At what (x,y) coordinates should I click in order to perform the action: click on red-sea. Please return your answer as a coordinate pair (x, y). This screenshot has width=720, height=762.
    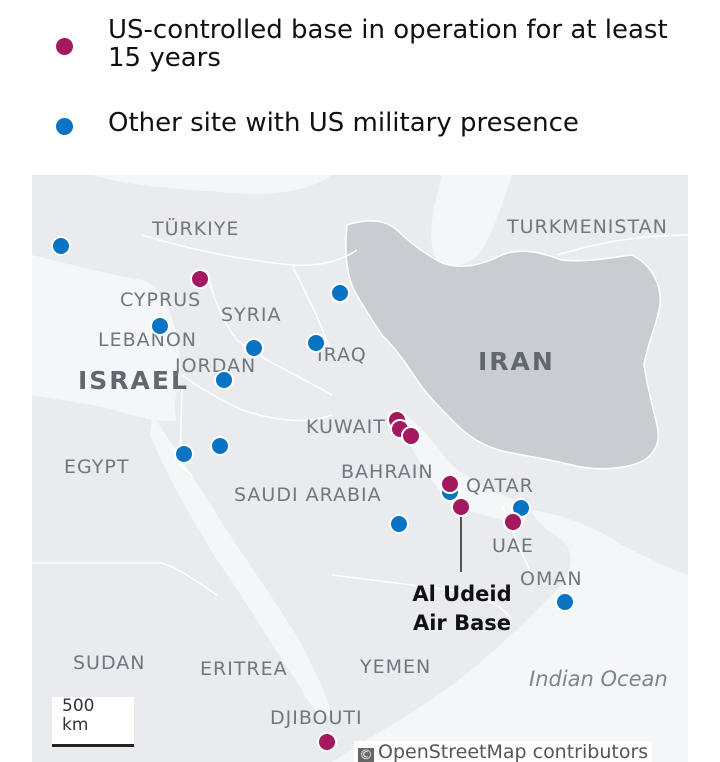
    Looking at the image, I should click on (241, 566).